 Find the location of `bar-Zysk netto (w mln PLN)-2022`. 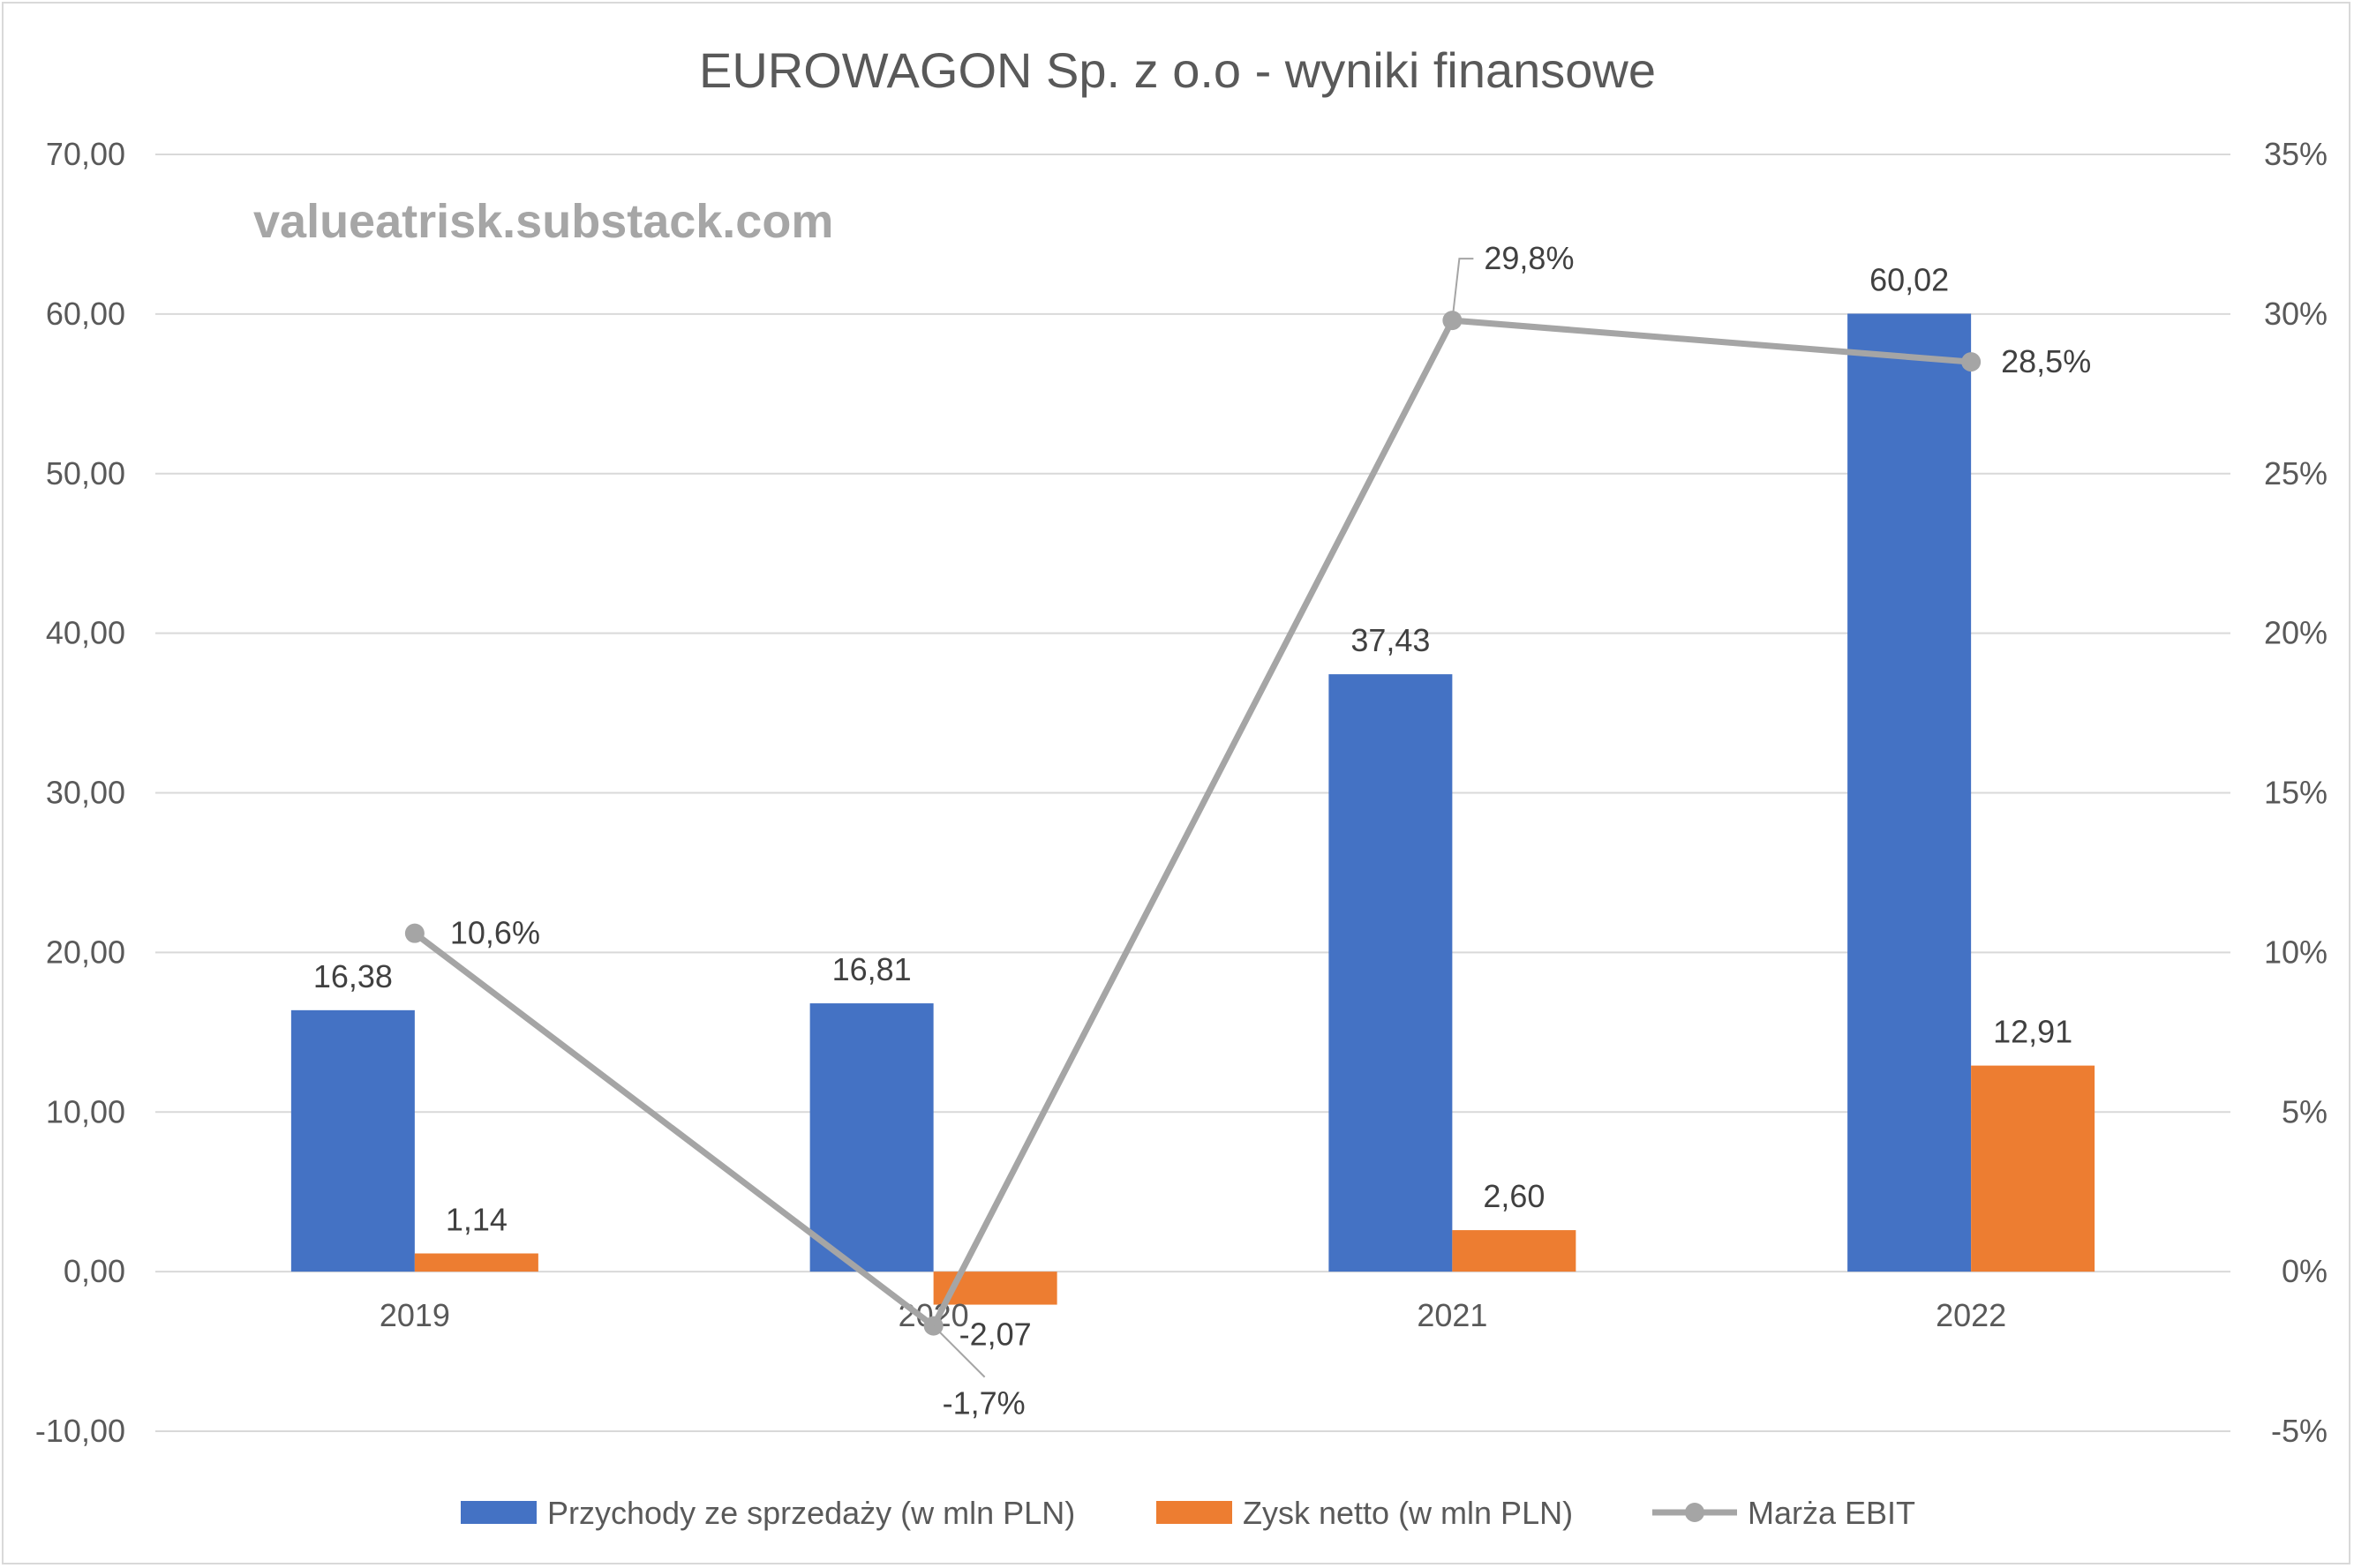

bar-Zysk netto (w mln PLN)-2022 is located at coordinates (2033, 1168).